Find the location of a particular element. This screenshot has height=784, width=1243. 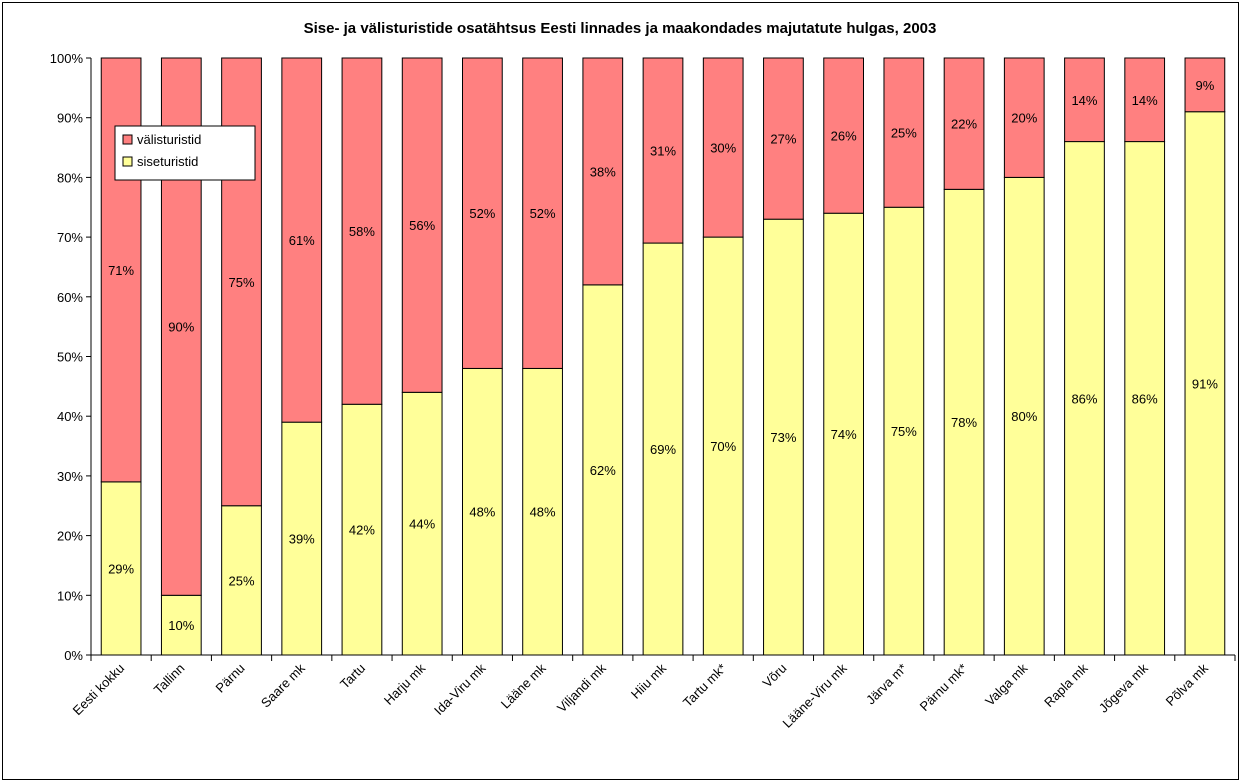

y-tick-label: 100% is located at coordinates (67, 58).